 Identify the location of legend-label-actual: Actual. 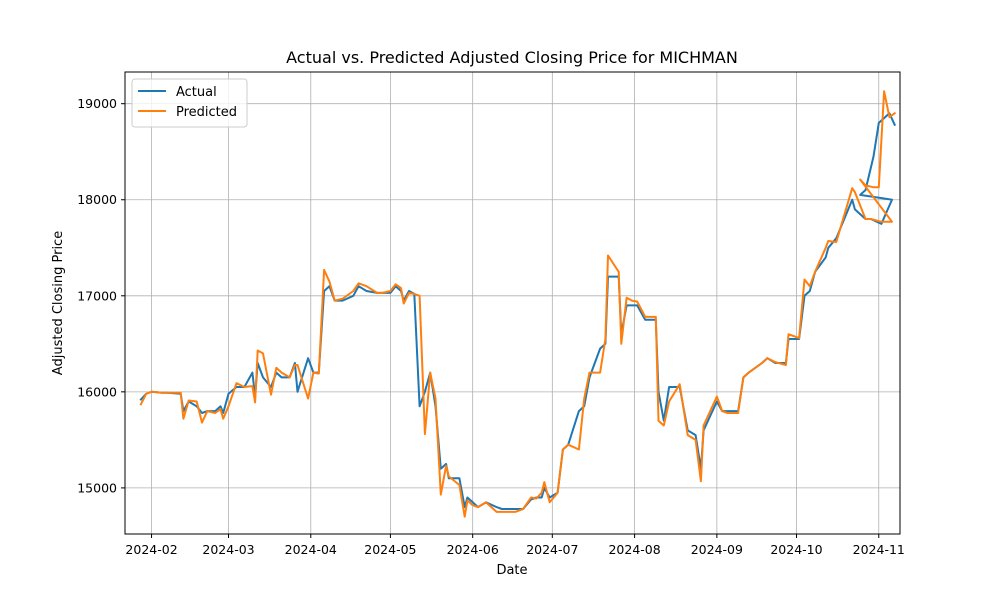
(196, 92).